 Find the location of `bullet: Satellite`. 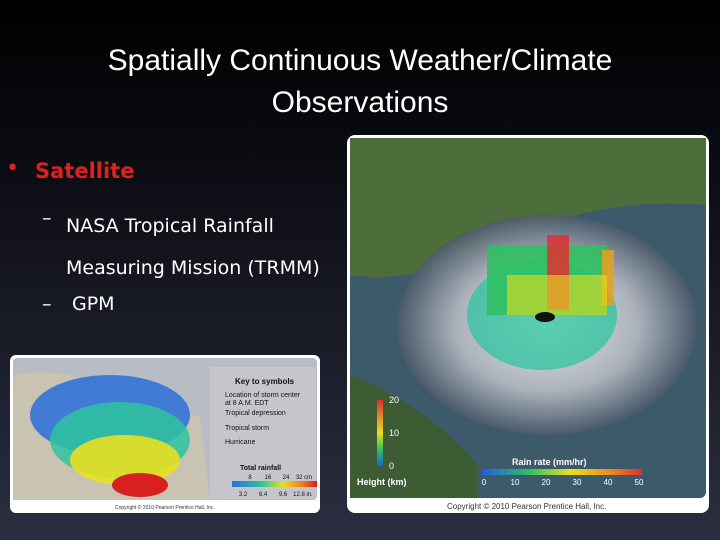

bullet: Satellite is located at coordinates (85, 171).